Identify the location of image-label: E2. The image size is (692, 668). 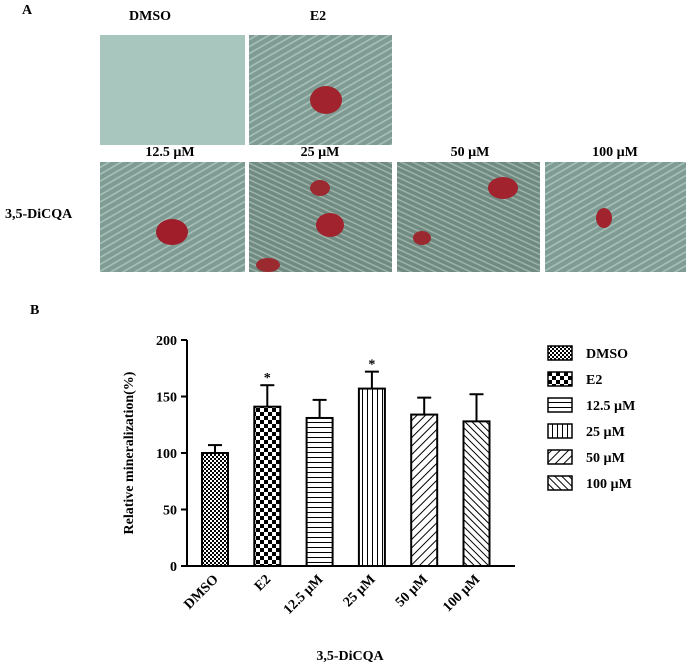
(318, 16).